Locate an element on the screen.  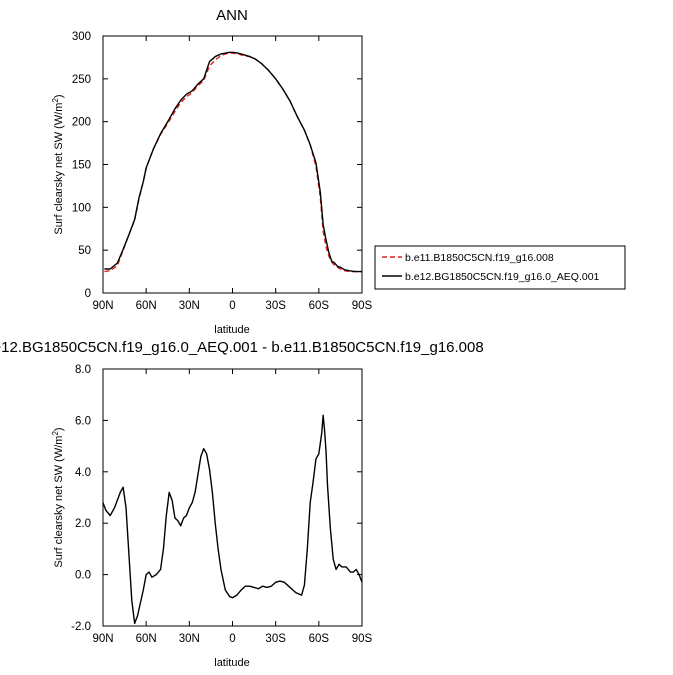
y-tick-label: 0.0 is located at coordinates (83, 576).